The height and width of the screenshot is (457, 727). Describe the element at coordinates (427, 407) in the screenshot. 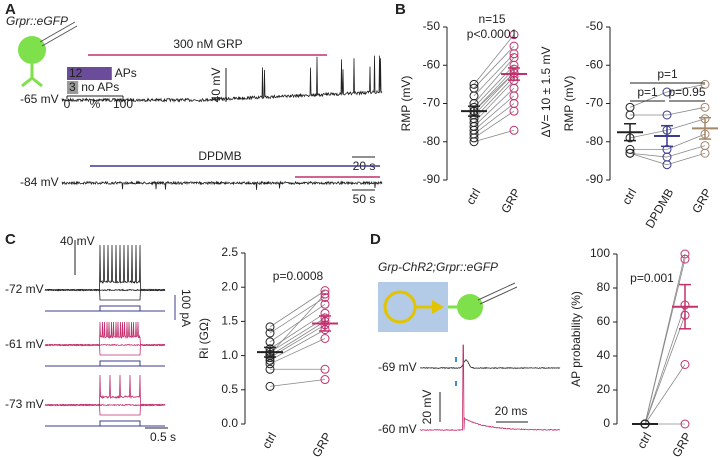

I see `scale-label: 20 mV` at that location.